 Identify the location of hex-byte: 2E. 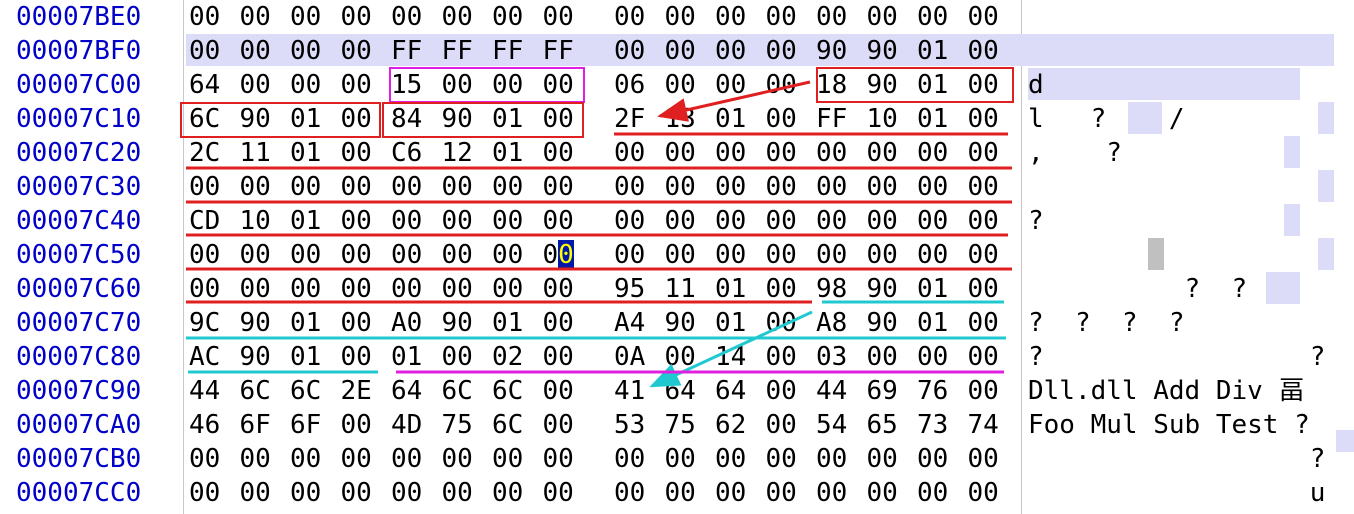
(356, 391).